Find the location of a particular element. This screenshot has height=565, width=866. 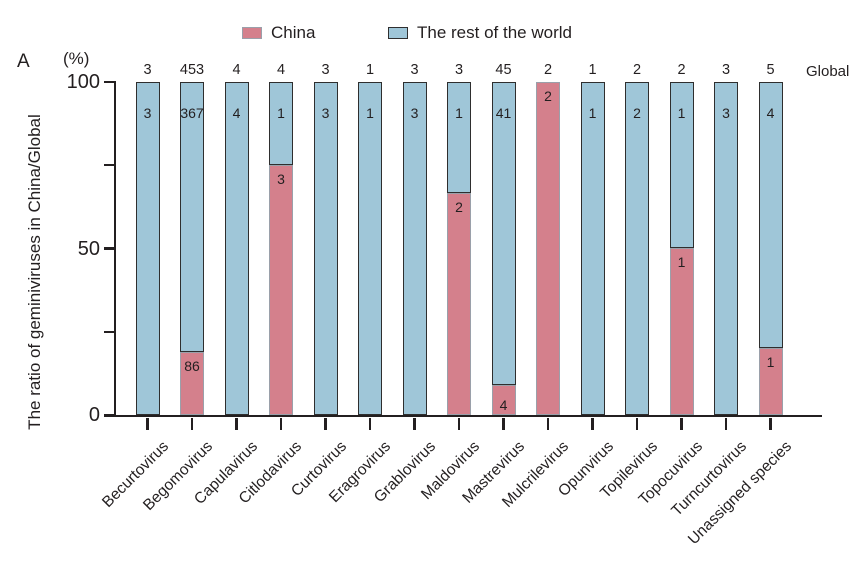

bar-opunvirus: 1 is located at coordinates (592, 248).